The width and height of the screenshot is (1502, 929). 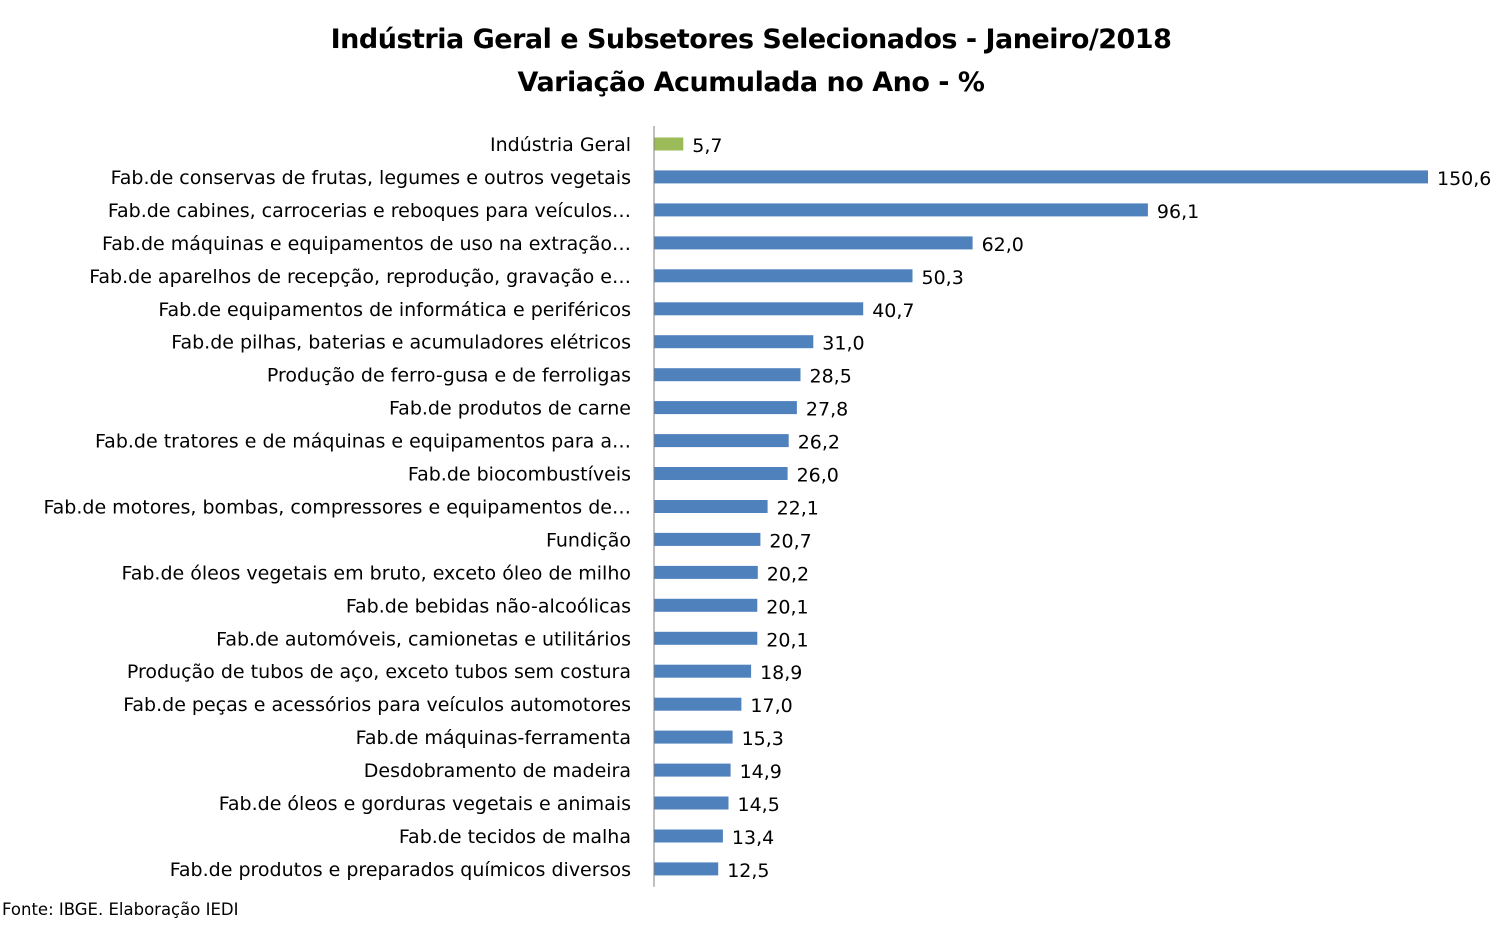 What do you see at coordinates (748, 871) in the screenshot?
I see `data-label: 12,5` at bounding box center [748, 871].